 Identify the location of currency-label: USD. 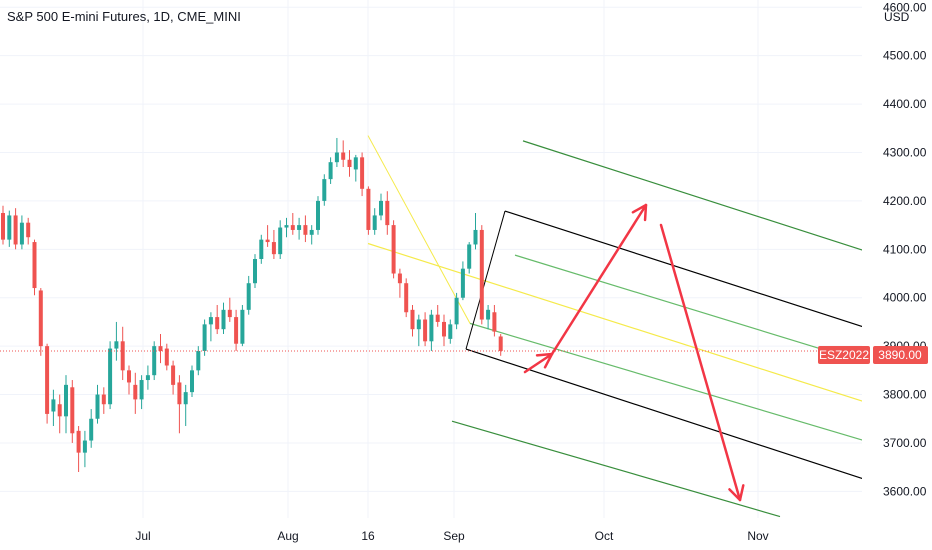
(897, 17).